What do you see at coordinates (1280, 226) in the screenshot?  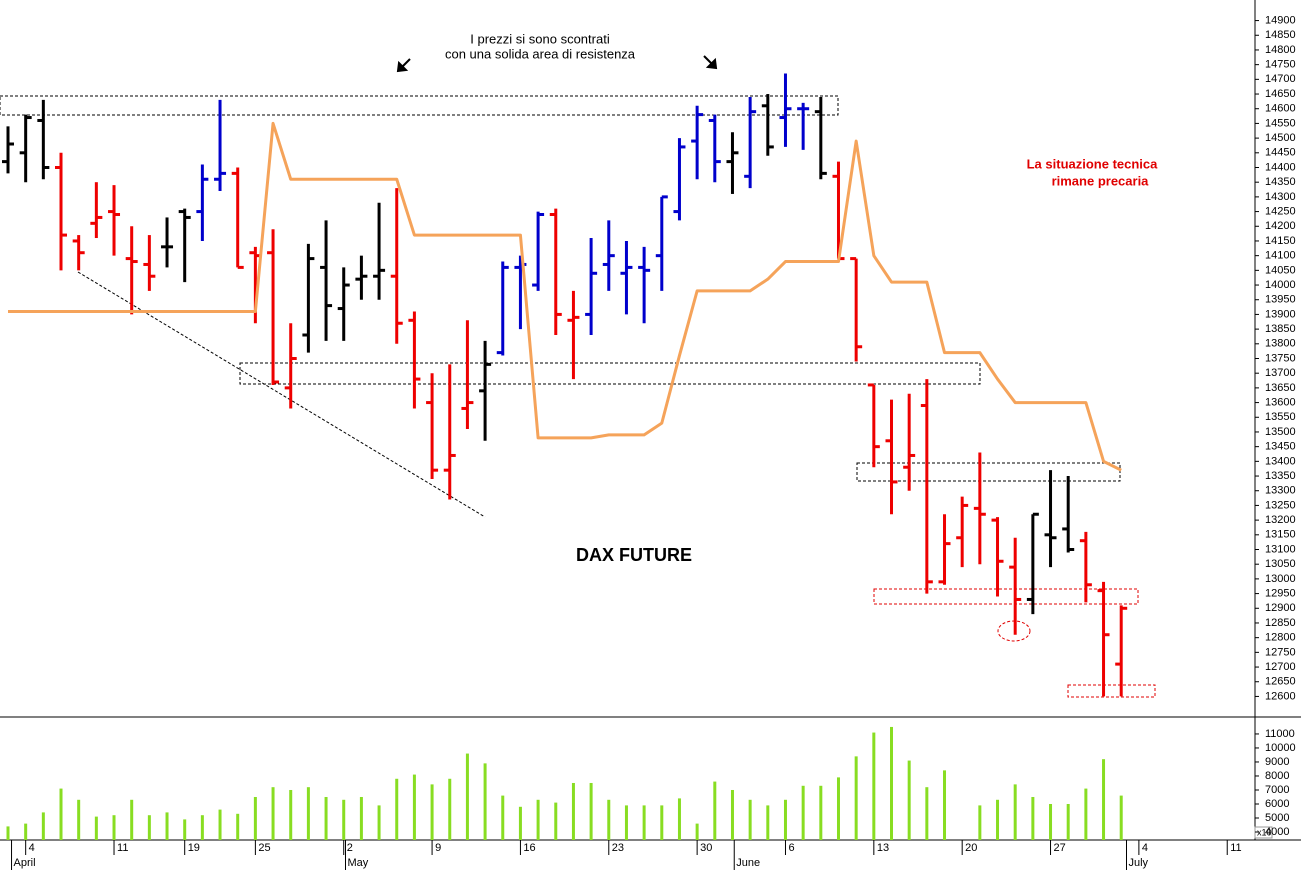 I see `y-tick-label: 14200` at bounding box center [1280, 226].